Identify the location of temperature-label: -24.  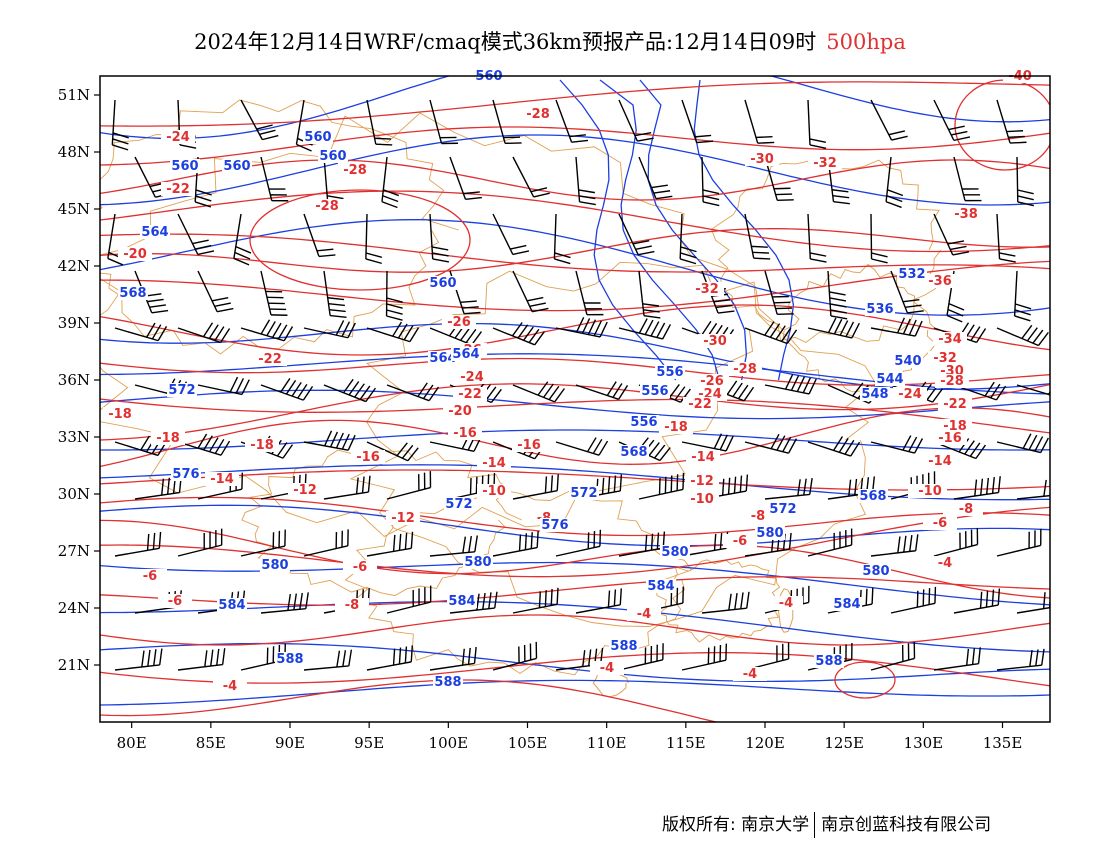
(178, 137).